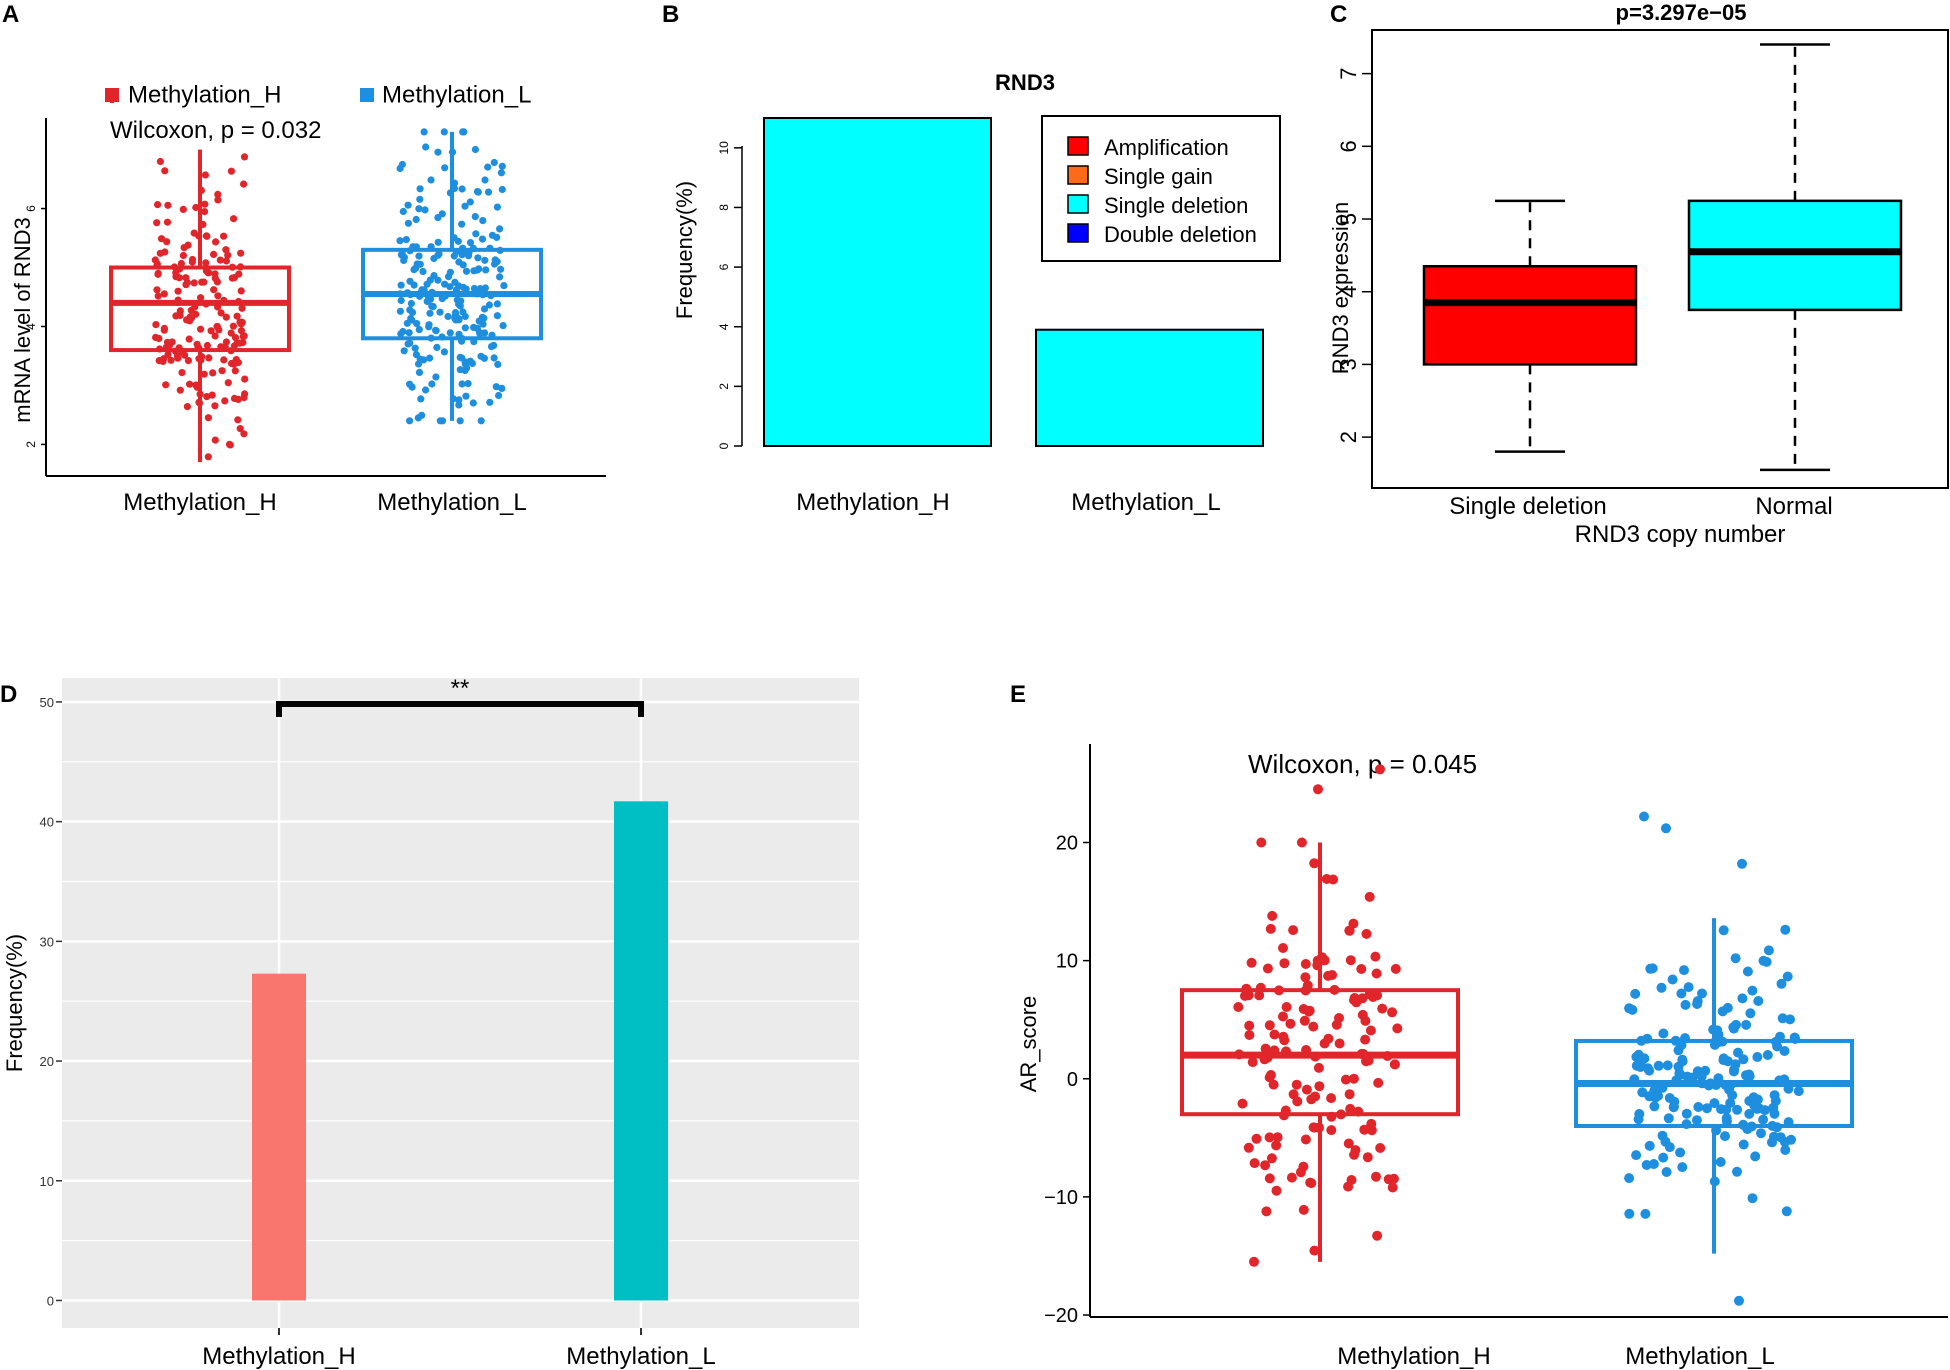 This screenshot has height=1370, width=1950. Describe the element at coordinates (1348, 219) in the screenshot. I see `panel-c-ytick-label: 5` at that location.